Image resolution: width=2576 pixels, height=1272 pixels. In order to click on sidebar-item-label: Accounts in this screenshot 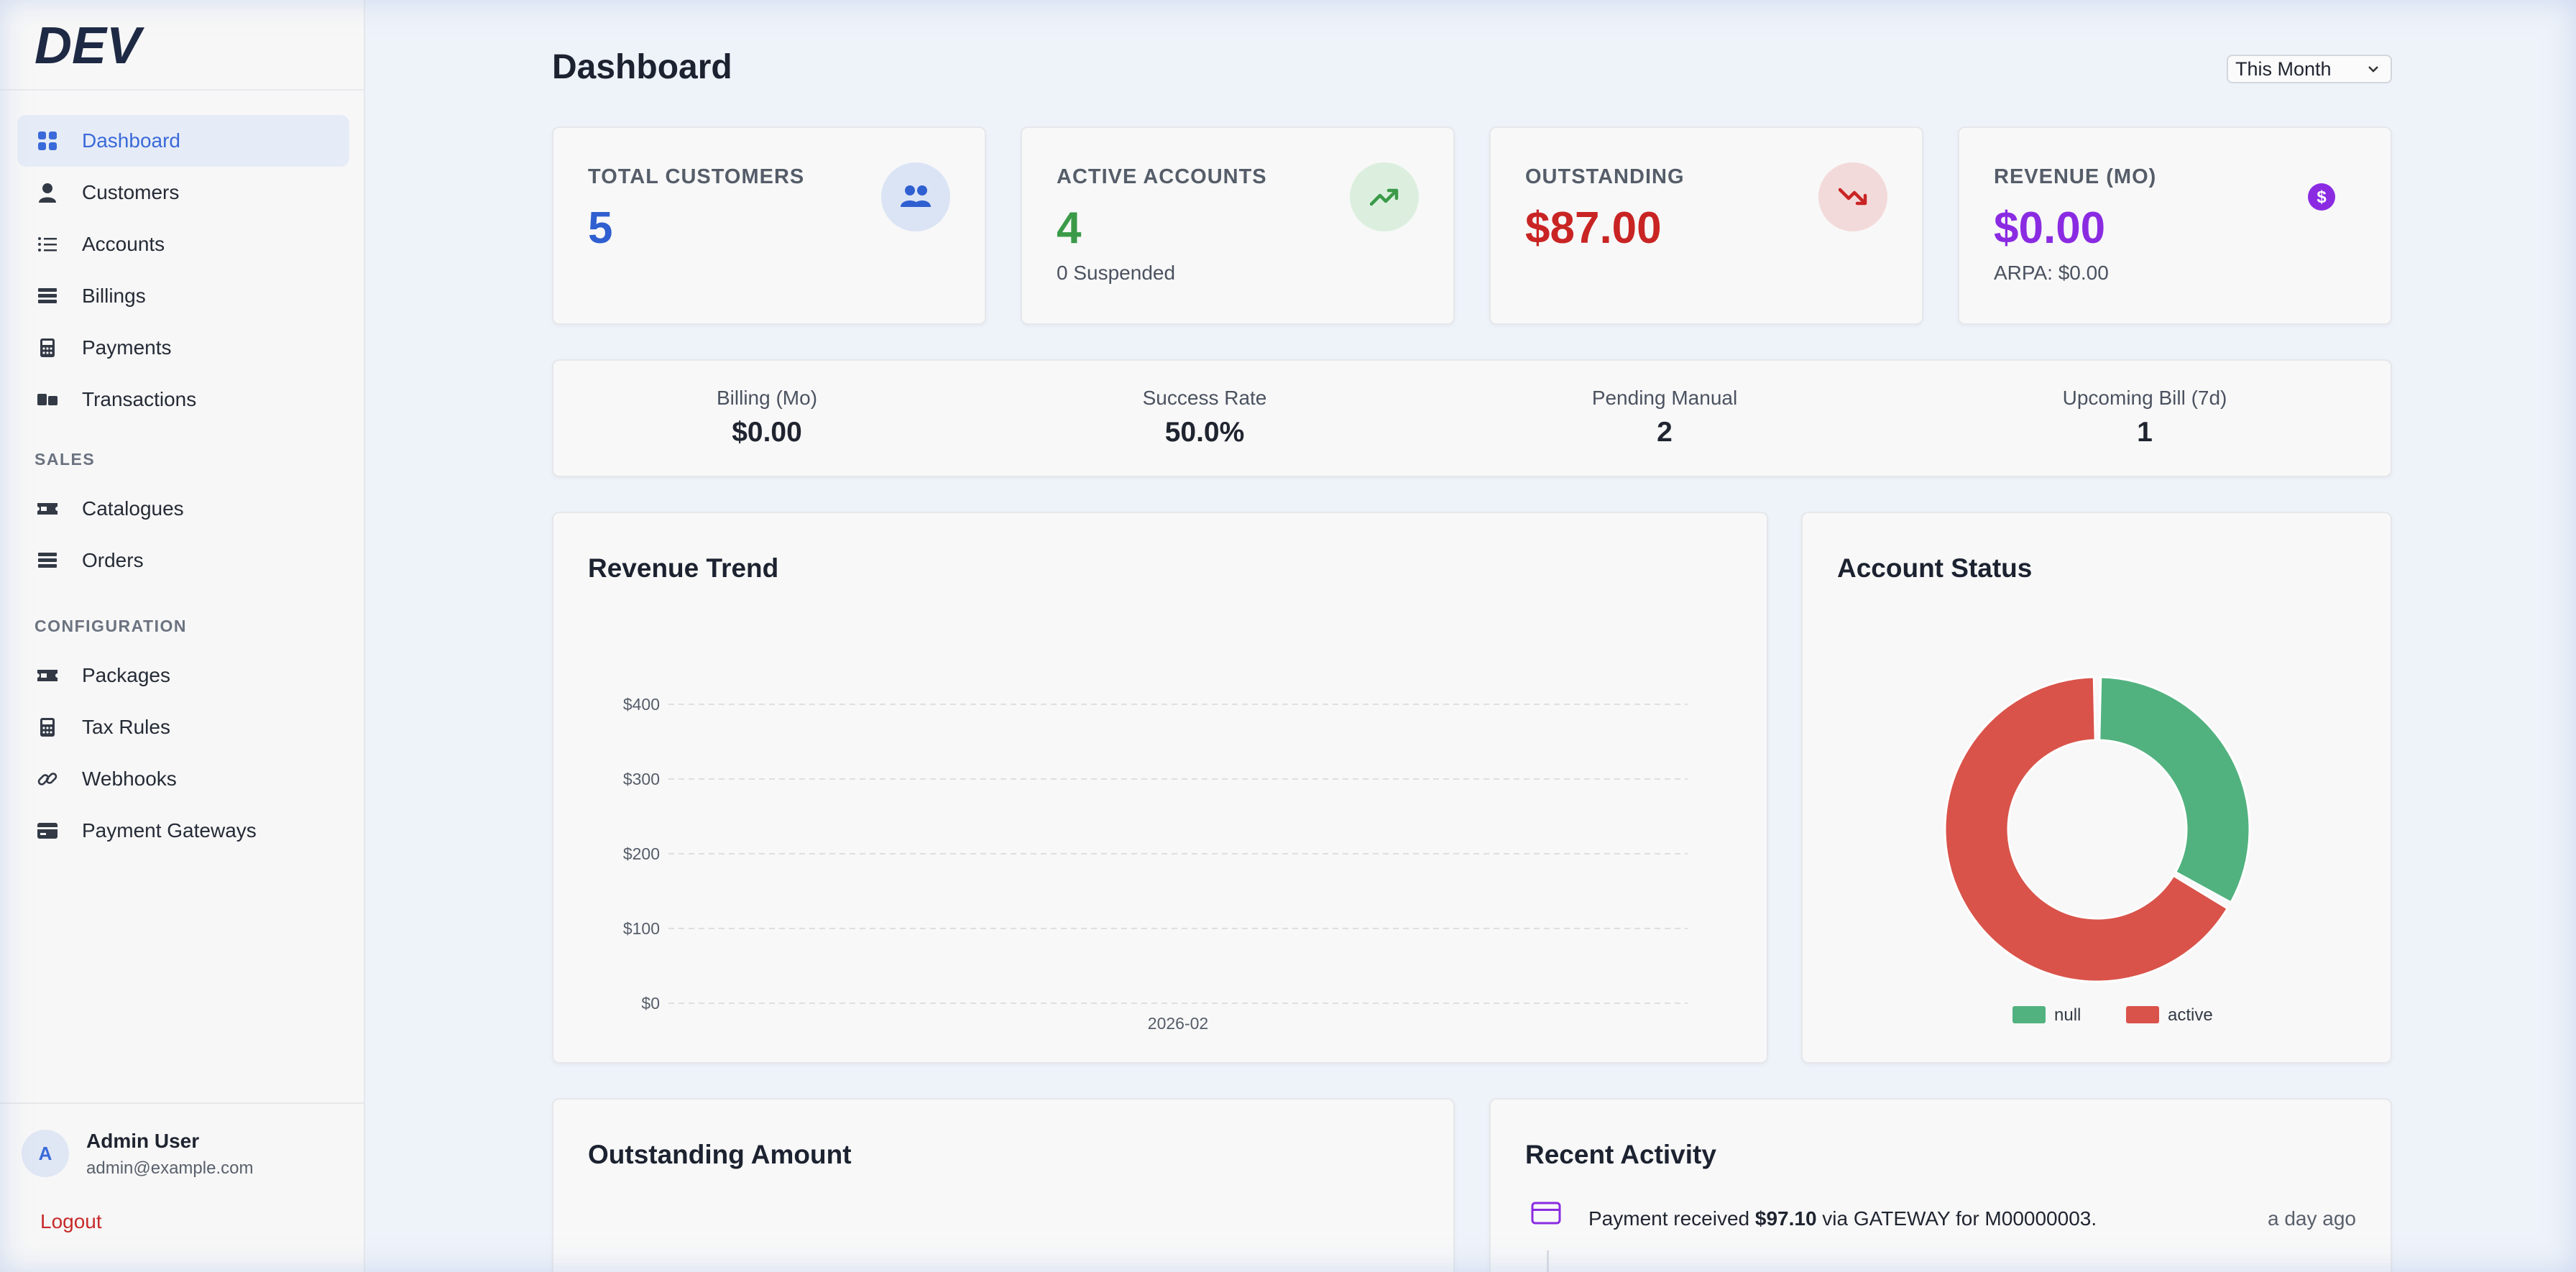, I will do `click(123, 244)`.